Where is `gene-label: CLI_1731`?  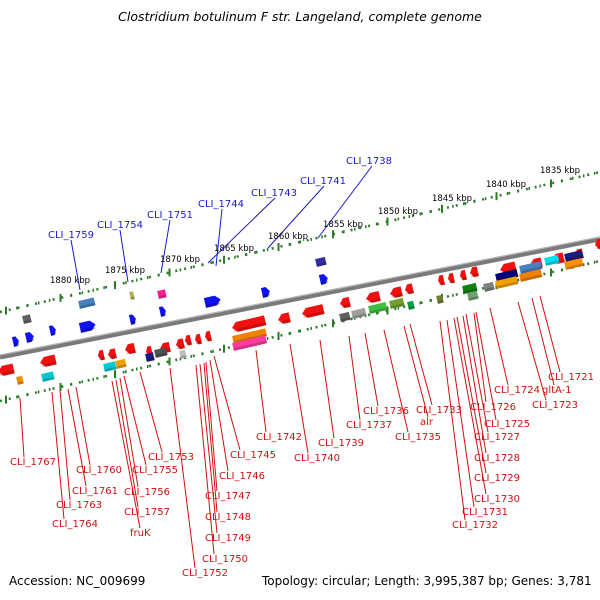 gene-label: CLI_1731 is located at coordinates (485, 512).